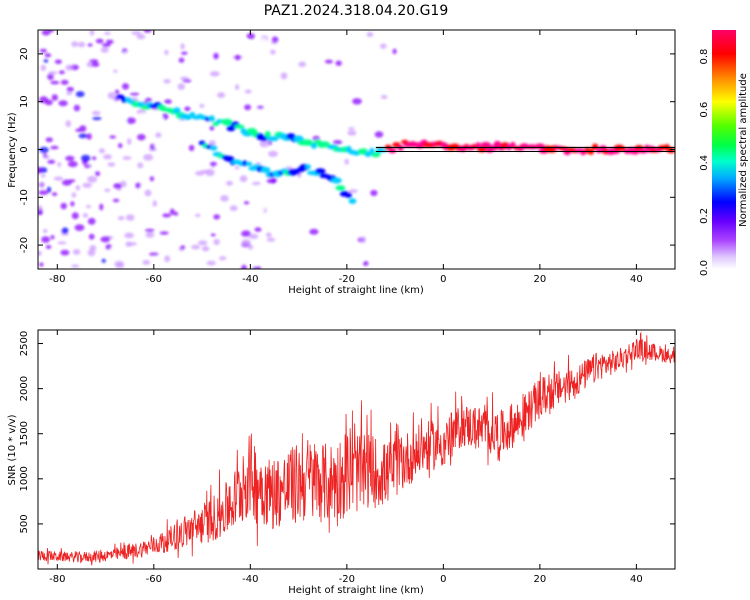  I want to click on colorbar-tick-label: 0.4, so click(704, 163).